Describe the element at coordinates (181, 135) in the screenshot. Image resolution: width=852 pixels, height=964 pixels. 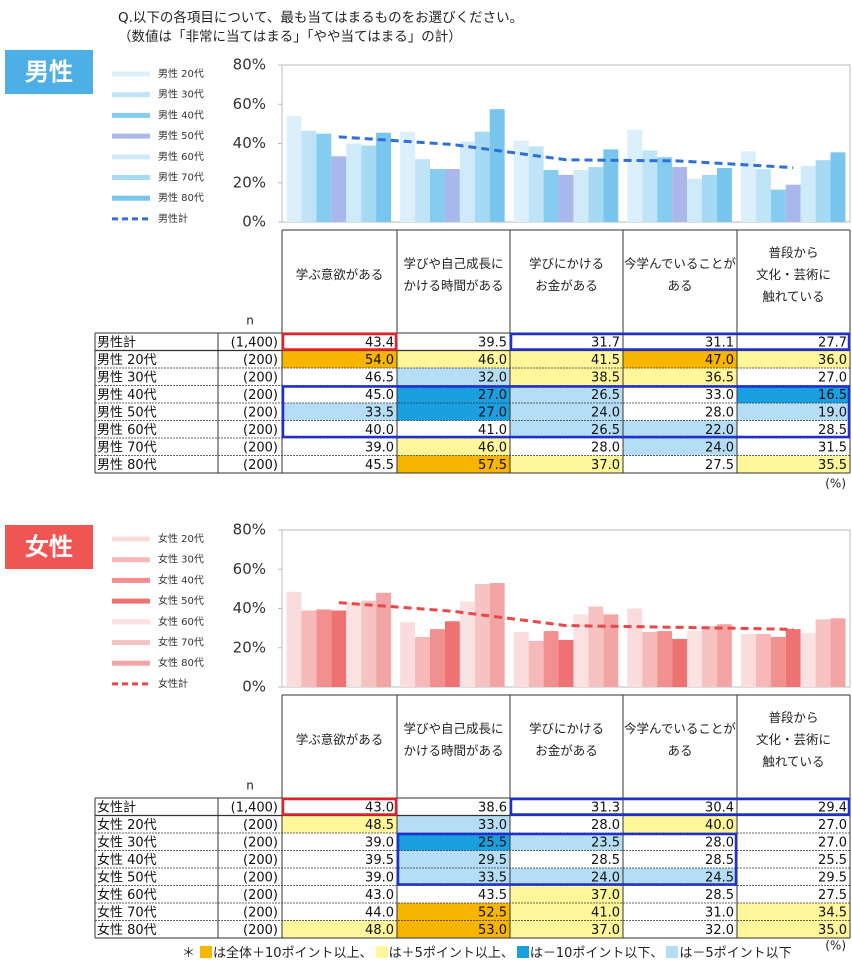
I see `legend-label: 男性 50代` at that location.